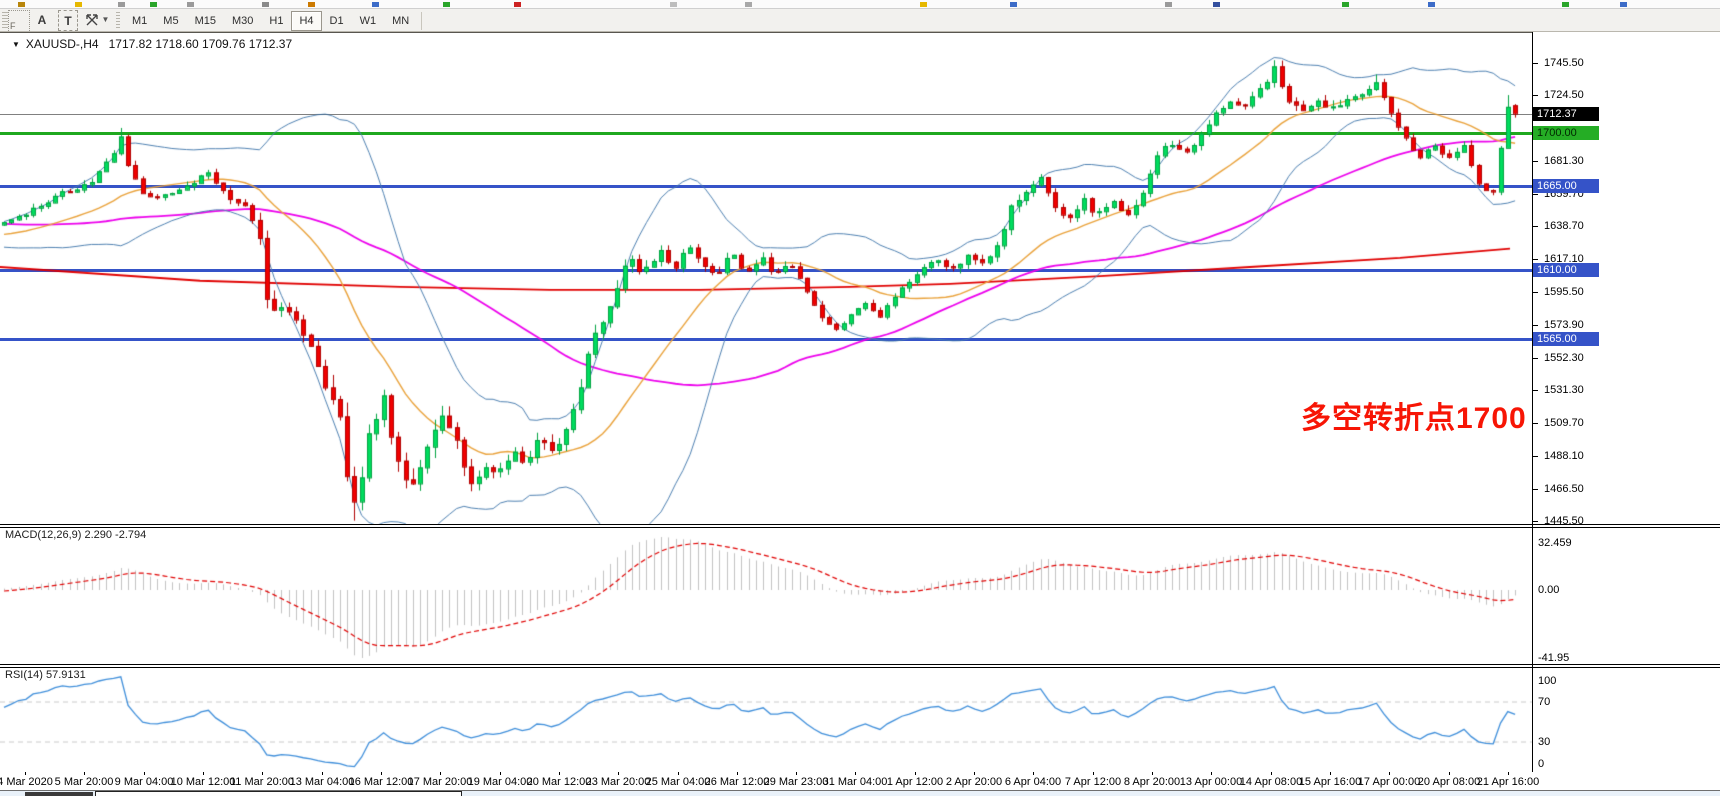 This screenshot has height=796, width=1720. What do you see at coordinates (42, 19) in the screenshot?
I see `text-label-tool-icon: A` at bounding box center [42, 19].